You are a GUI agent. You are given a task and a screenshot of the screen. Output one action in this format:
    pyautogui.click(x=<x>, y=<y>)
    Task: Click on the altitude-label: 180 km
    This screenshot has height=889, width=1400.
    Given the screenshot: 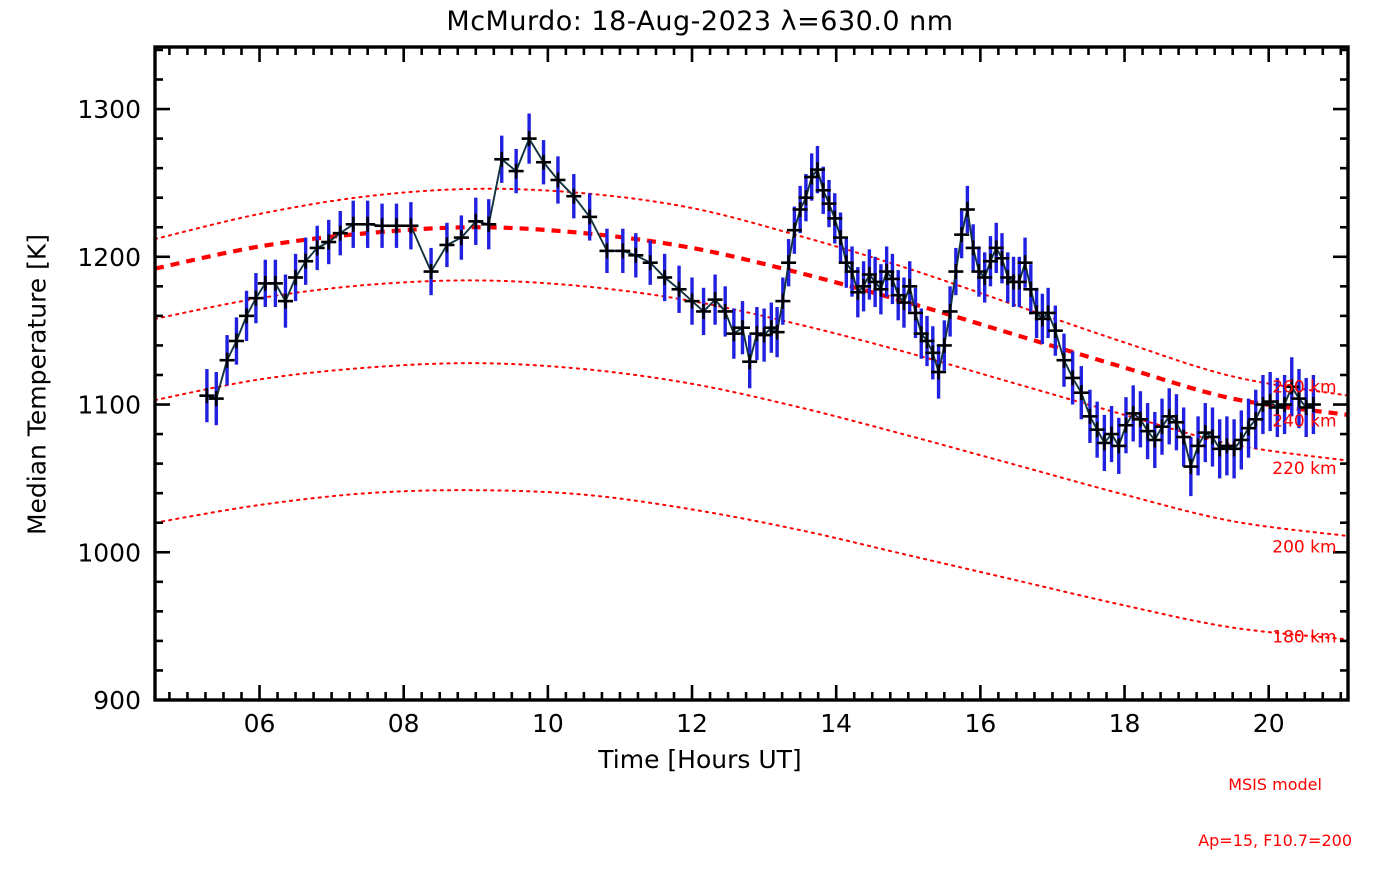 What is the action you would take?
    pyautogui.click(x=1304, y=637)
    